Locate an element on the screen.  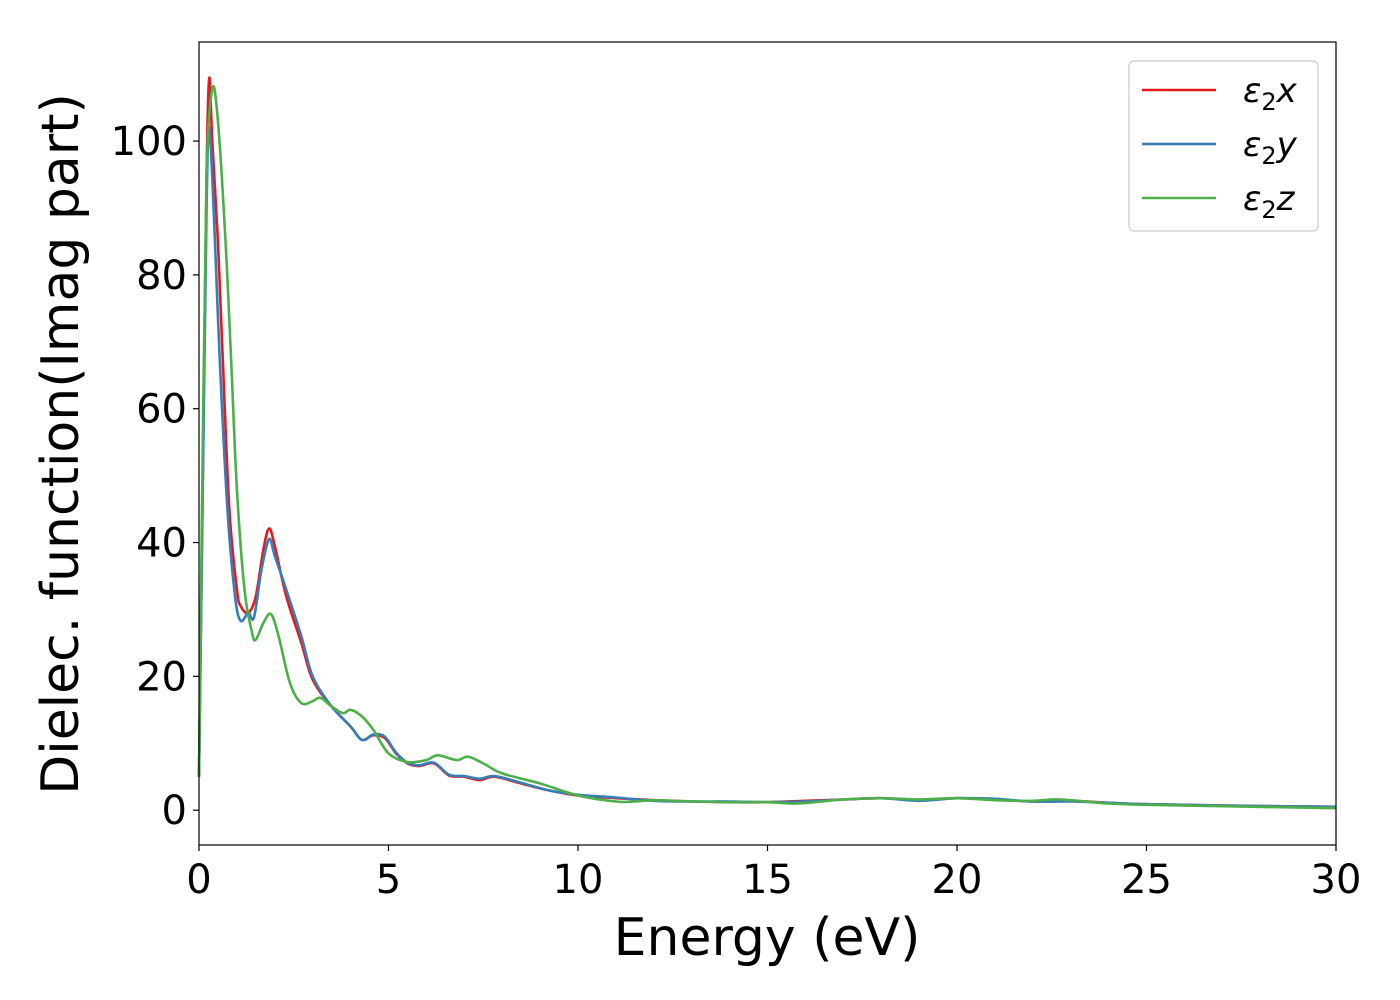
x-tick-label: 25 is located at coordinates (1146, 880).